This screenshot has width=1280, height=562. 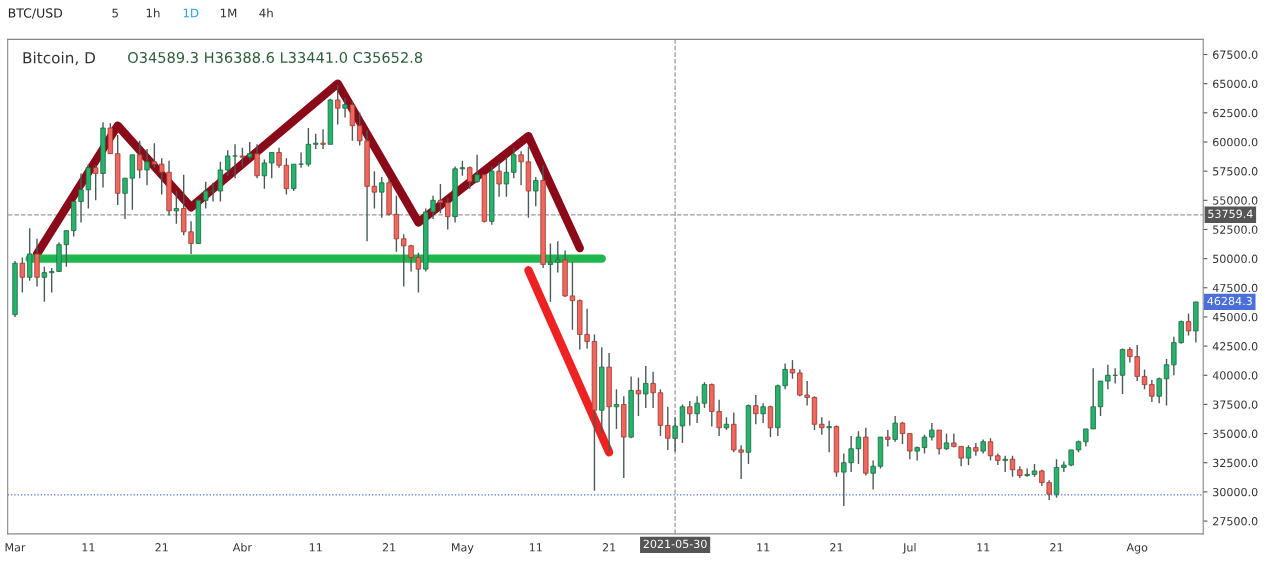 What do you see at coordinates (1235, 317) in the screenshot?
I see `y-tick-label: 45000.0` at bounding box center [1235, 317].